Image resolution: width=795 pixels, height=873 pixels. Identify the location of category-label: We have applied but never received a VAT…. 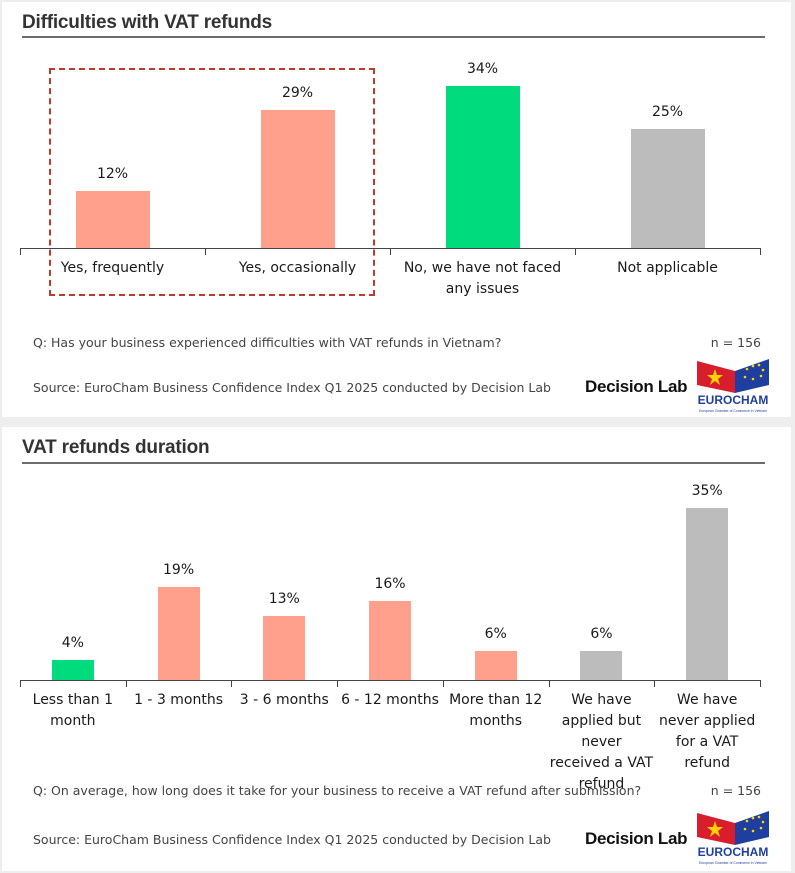
(601, 742).